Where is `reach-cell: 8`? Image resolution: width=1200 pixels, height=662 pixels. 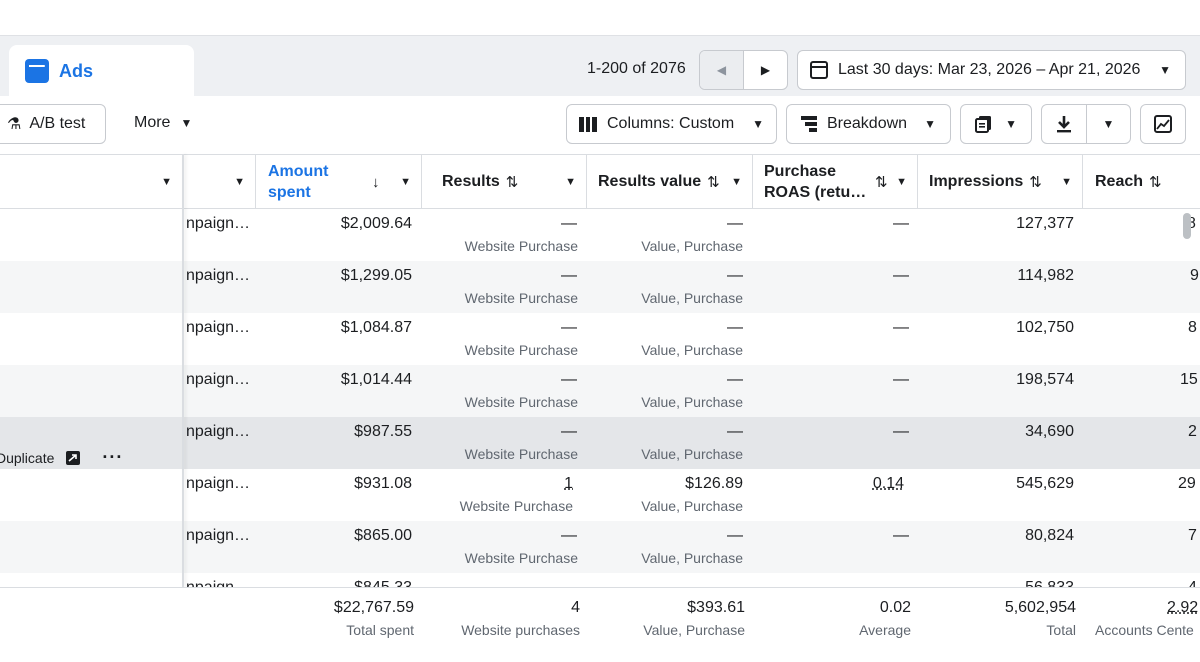
reach-cell: 8 is located at coordinates (1192, 327).